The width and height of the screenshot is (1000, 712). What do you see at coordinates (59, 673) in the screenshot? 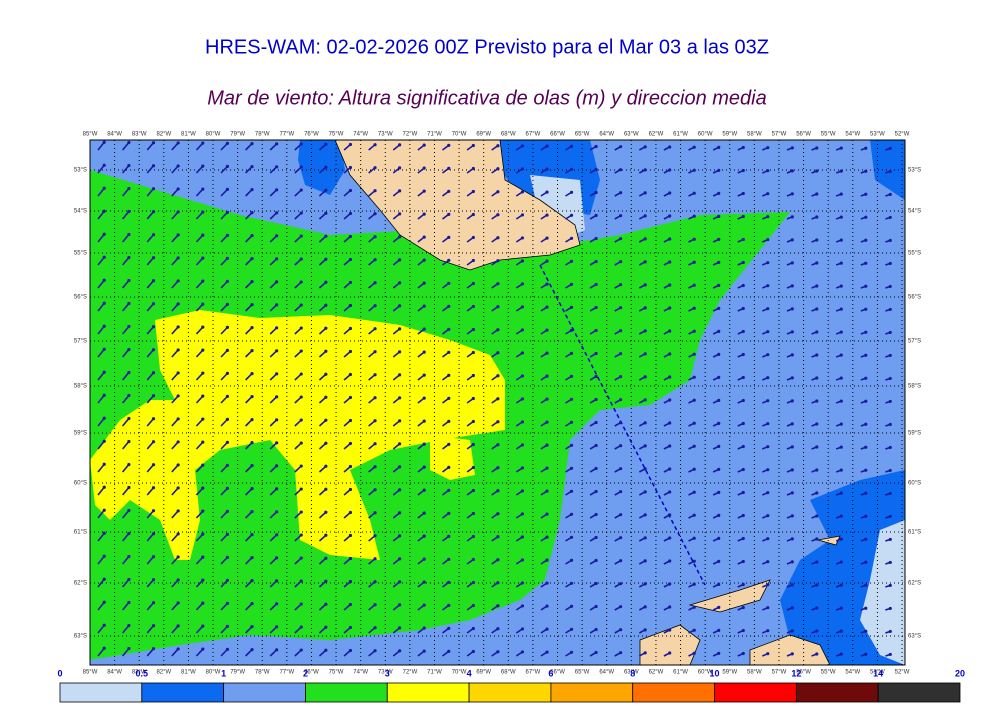
I see `colorbar-tick-label: 0` at bounding box center [59, 673].